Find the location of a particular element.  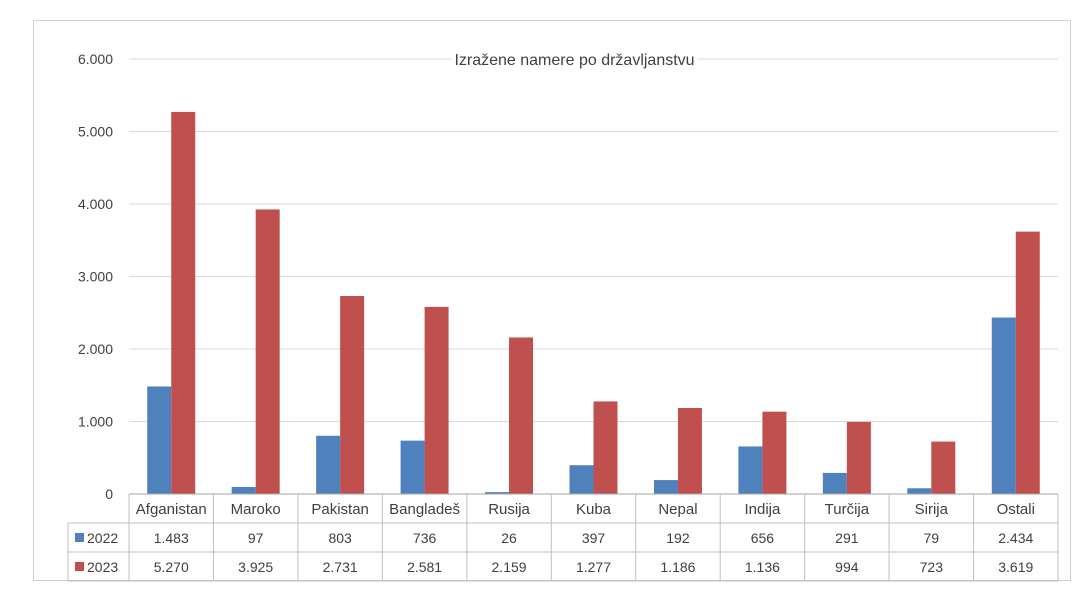

y-tick-label: 4.000 is located at coordinates (95, 204).